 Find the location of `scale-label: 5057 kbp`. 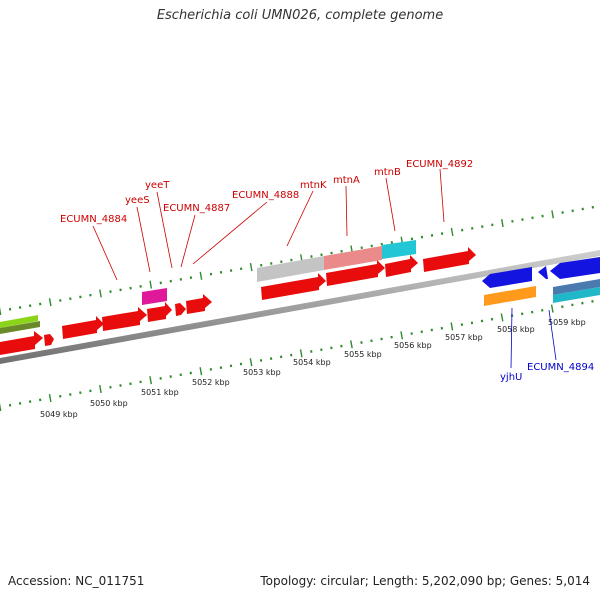

scale-label: 5057 kbp is located at coordinates (464, 337).